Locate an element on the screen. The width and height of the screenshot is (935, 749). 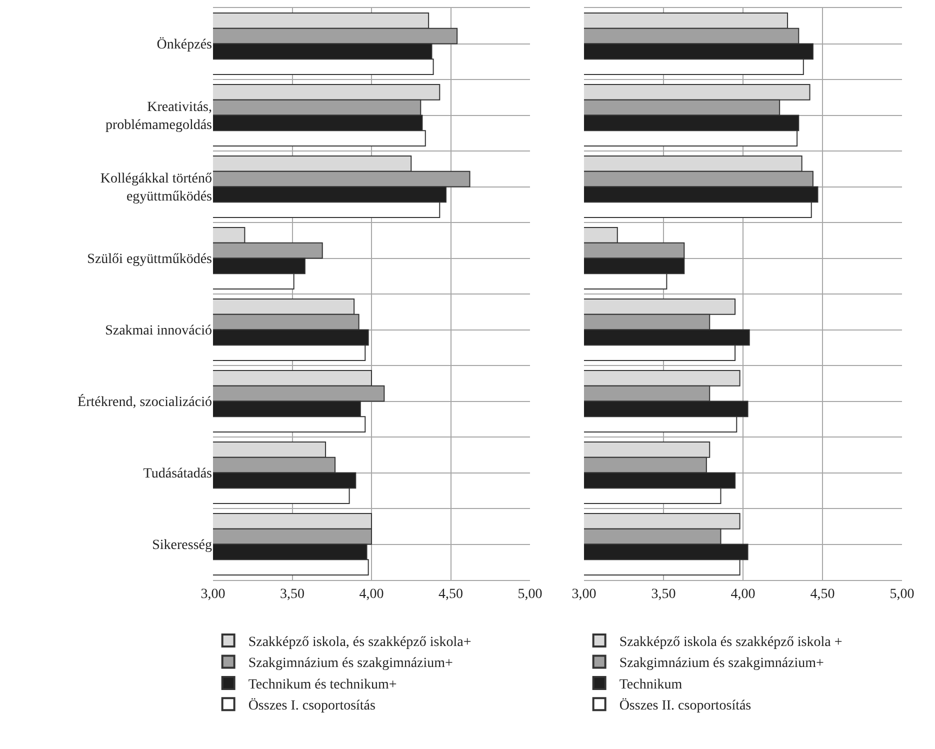
legend-label: Szakképző iskola, és szakképző iskola+ is located at coordinates (360, 642).